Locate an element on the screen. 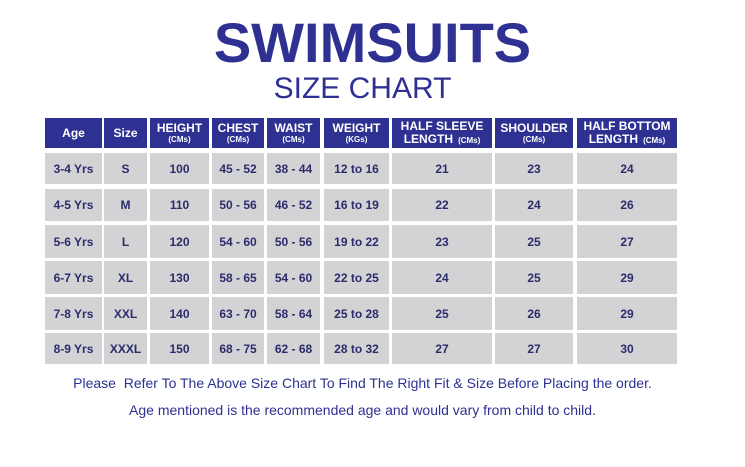  header-line: HALF SLEEVE is located at coordinates (442, 125).